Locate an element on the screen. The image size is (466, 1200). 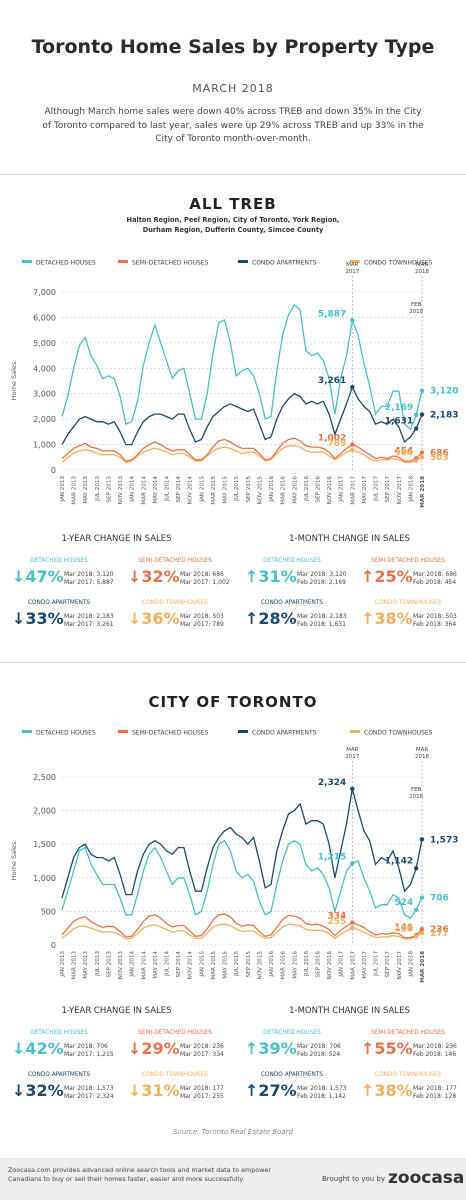
x-tick-label: JUL 2016 is located at coordinates (307, 489).